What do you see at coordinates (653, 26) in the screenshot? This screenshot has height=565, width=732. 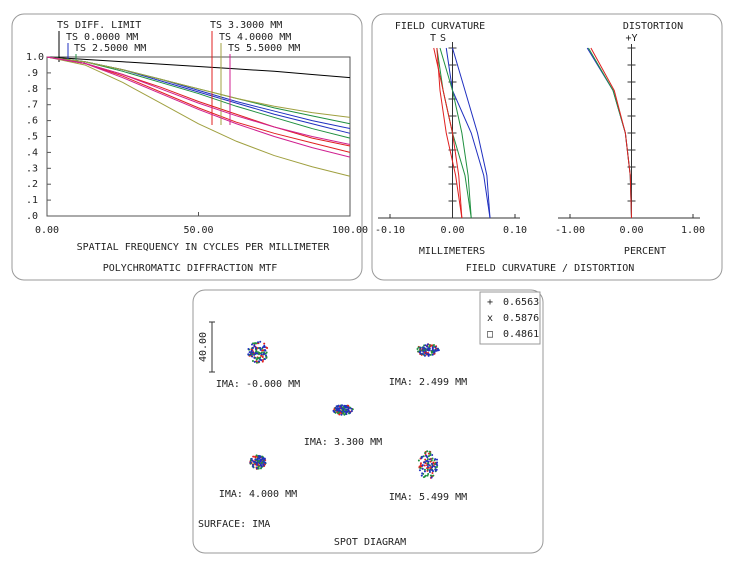 I see `chart-title: DISTORTION` at bounding box center [653, 26].